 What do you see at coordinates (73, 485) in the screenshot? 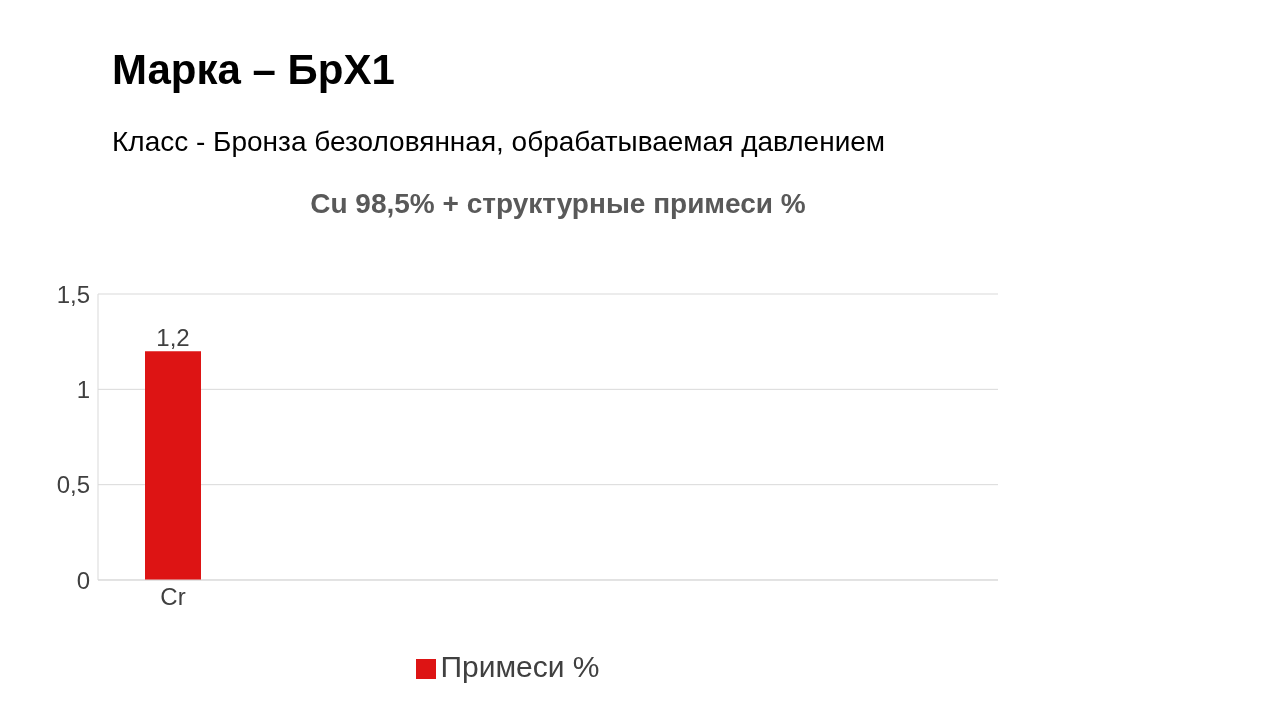
I see `y-tick-label: 0,5` at bounding box center [73, 485].